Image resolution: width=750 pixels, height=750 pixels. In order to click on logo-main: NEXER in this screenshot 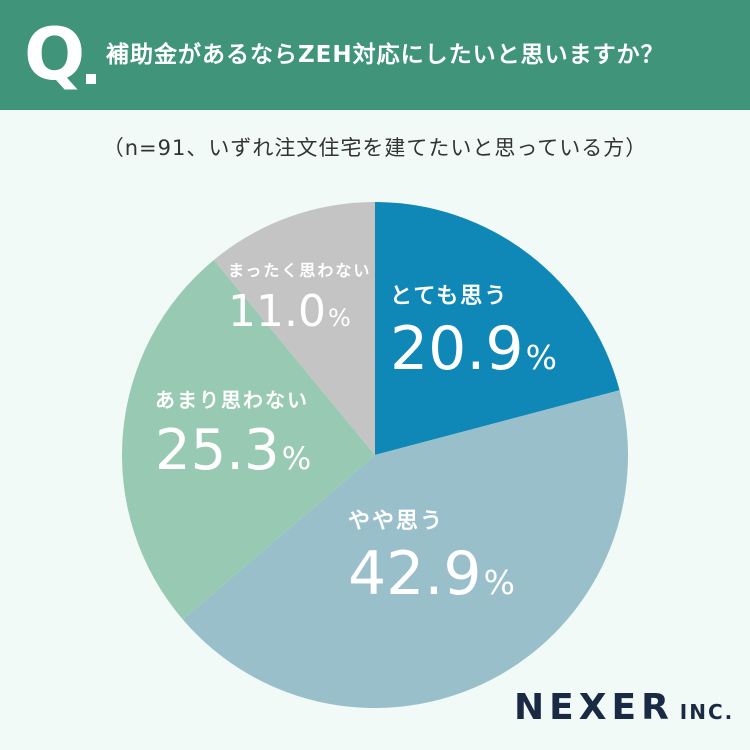, I will do `click(594, 707)`.